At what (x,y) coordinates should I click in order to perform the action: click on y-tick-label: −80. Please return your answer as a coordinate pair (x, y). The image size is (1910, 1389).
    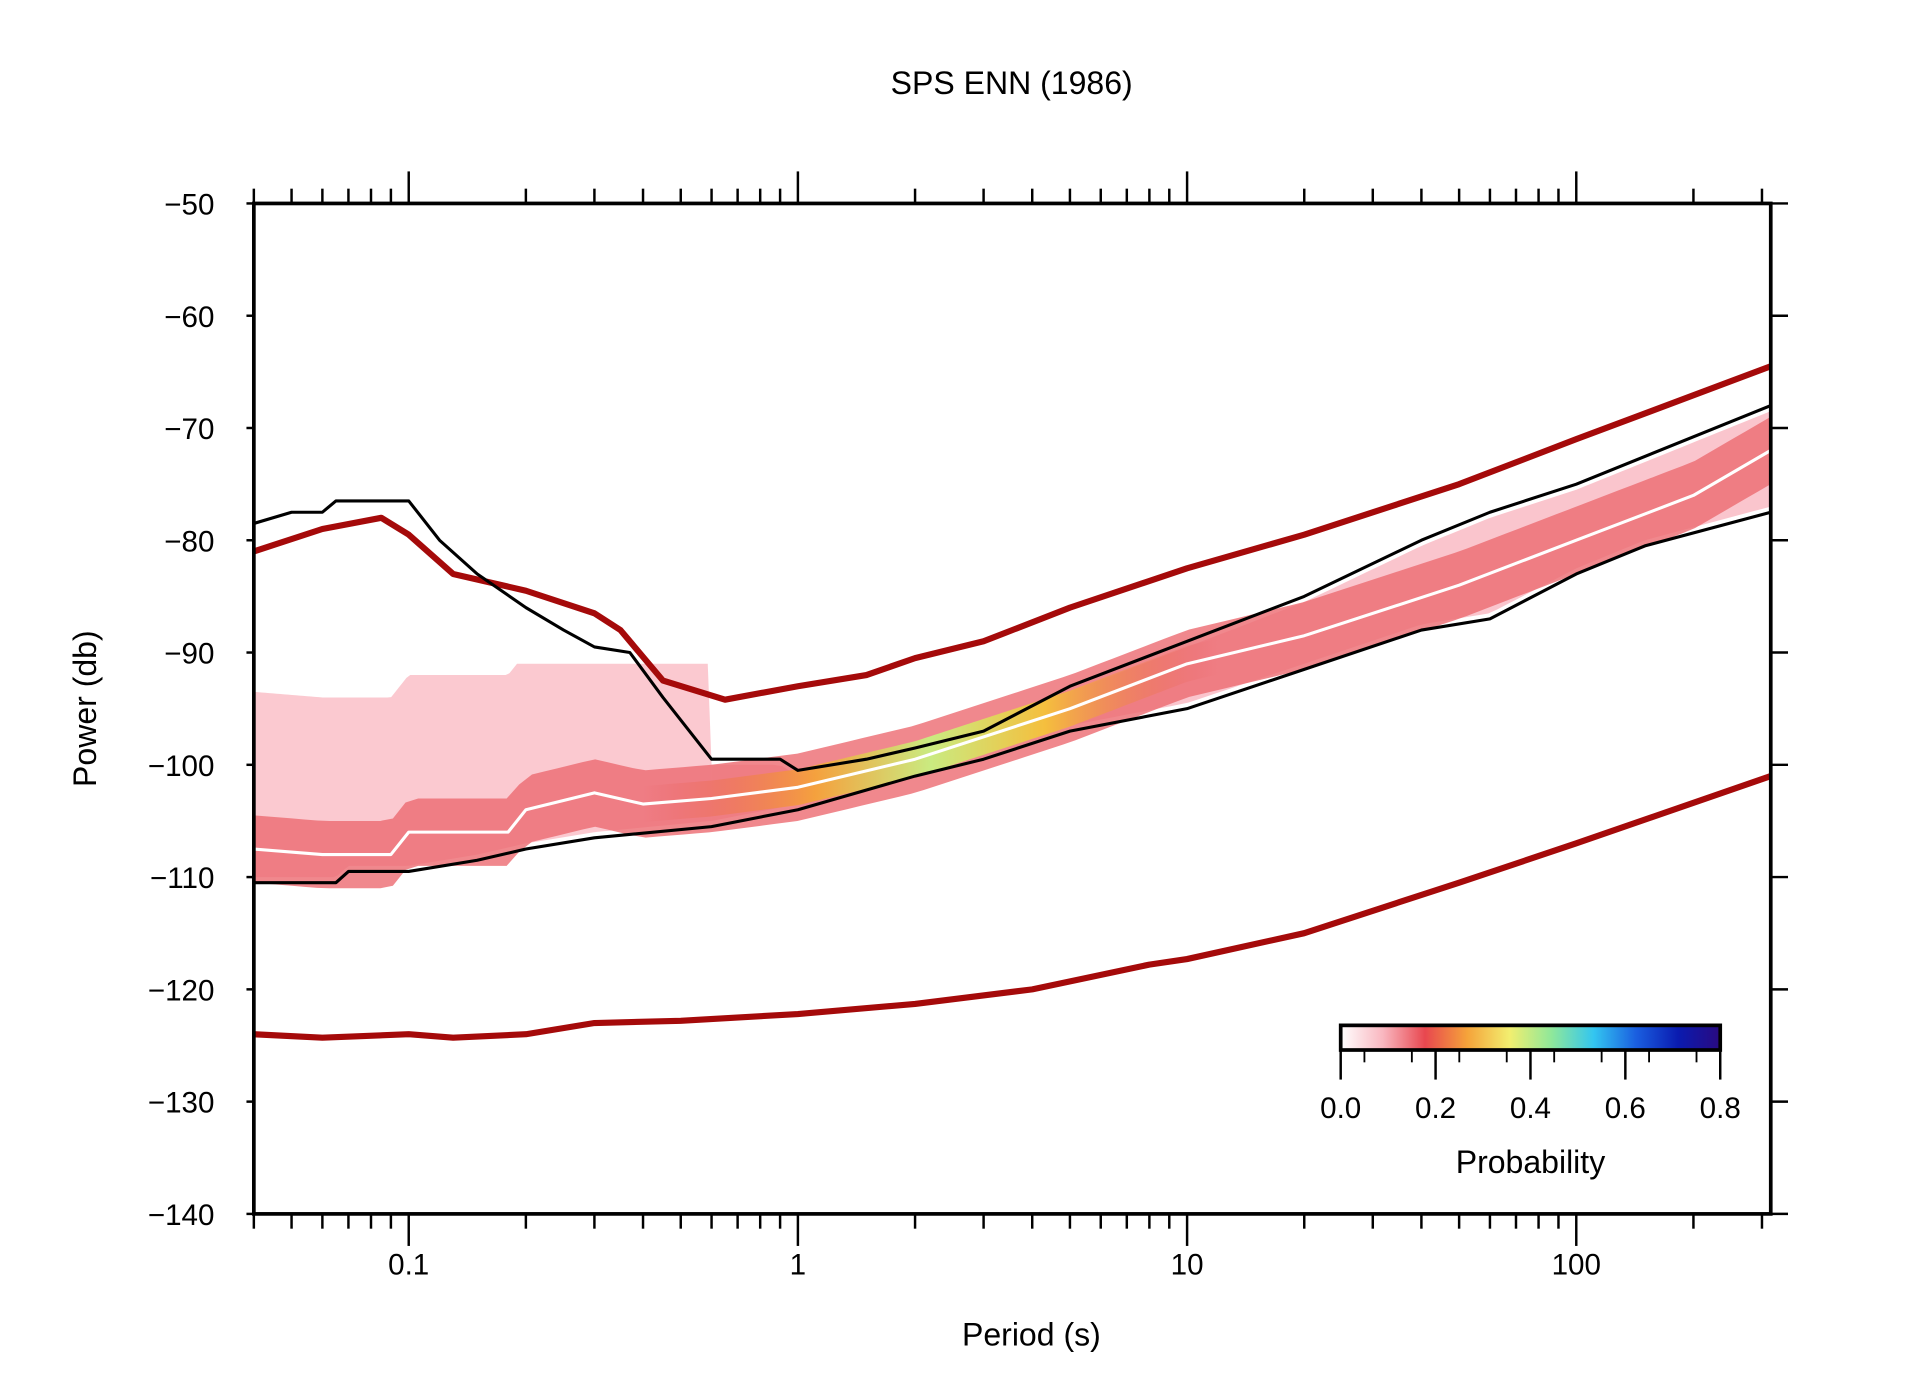
    Looking at the image, I should click on (189, 541).